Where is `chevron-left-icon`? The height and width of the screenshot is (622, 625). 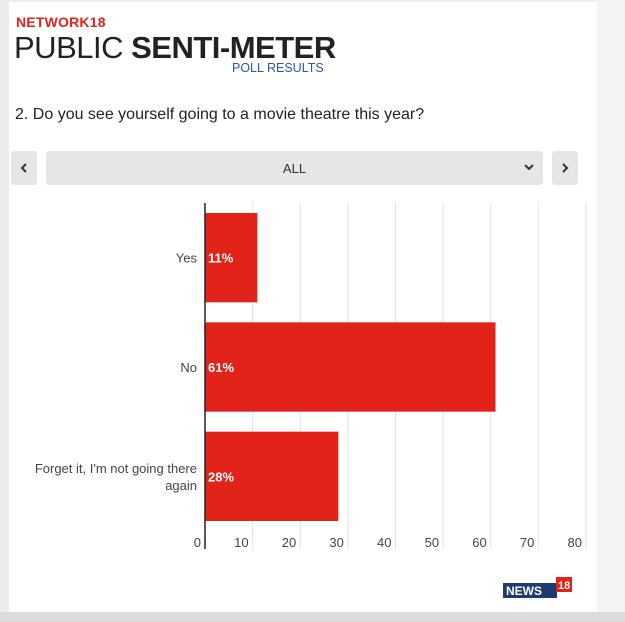 chevron-left-icon is located at coordinates (23, 168).